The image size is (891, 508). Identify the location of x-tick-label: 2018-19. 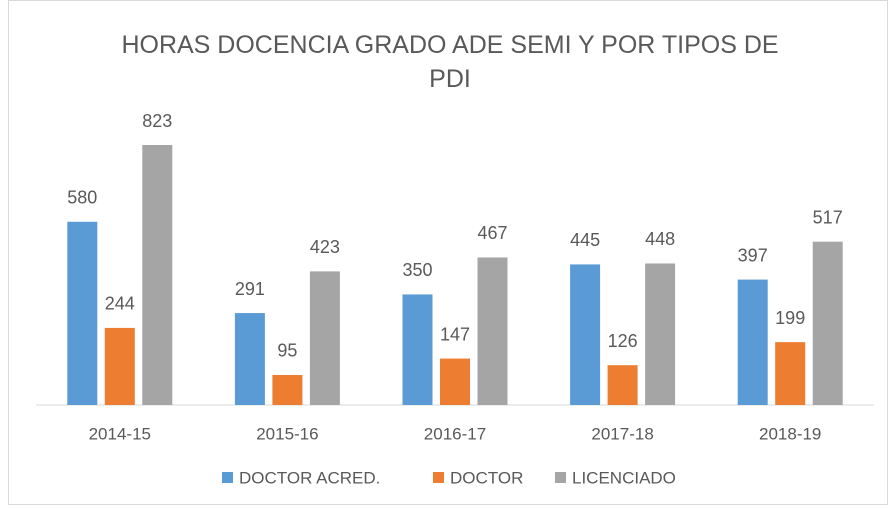
(790, 433).